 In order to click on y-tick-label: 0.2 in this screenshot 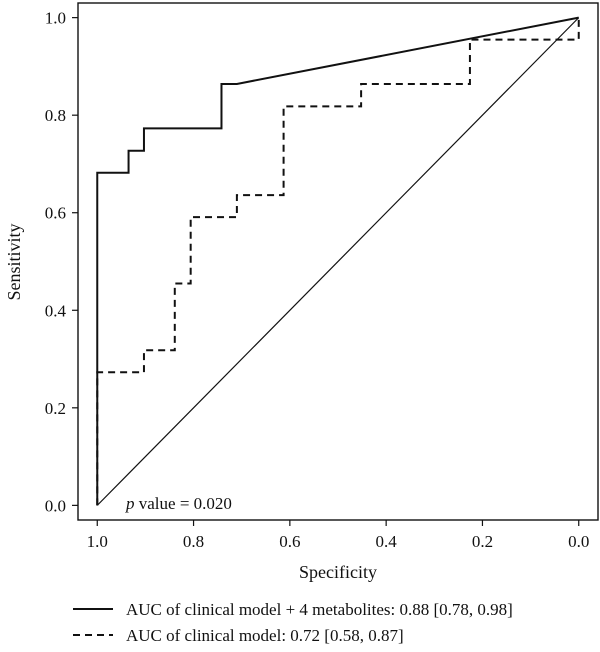, I will do `click(55, 408)`.